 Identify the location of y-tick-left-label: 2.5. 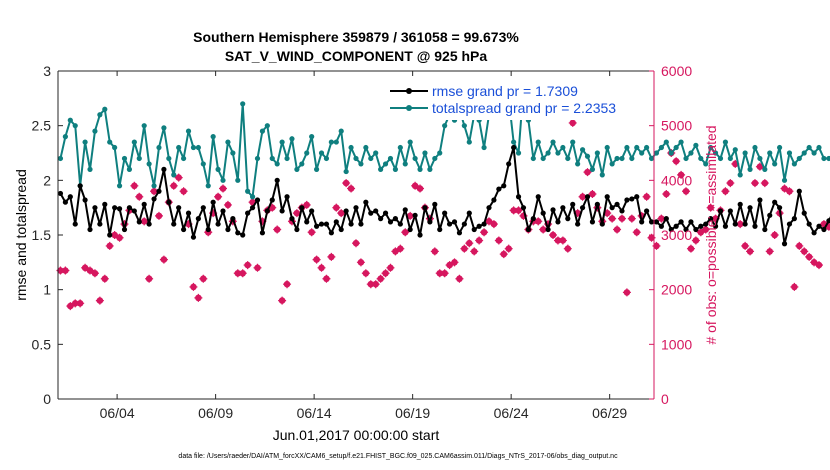
(42, 126).